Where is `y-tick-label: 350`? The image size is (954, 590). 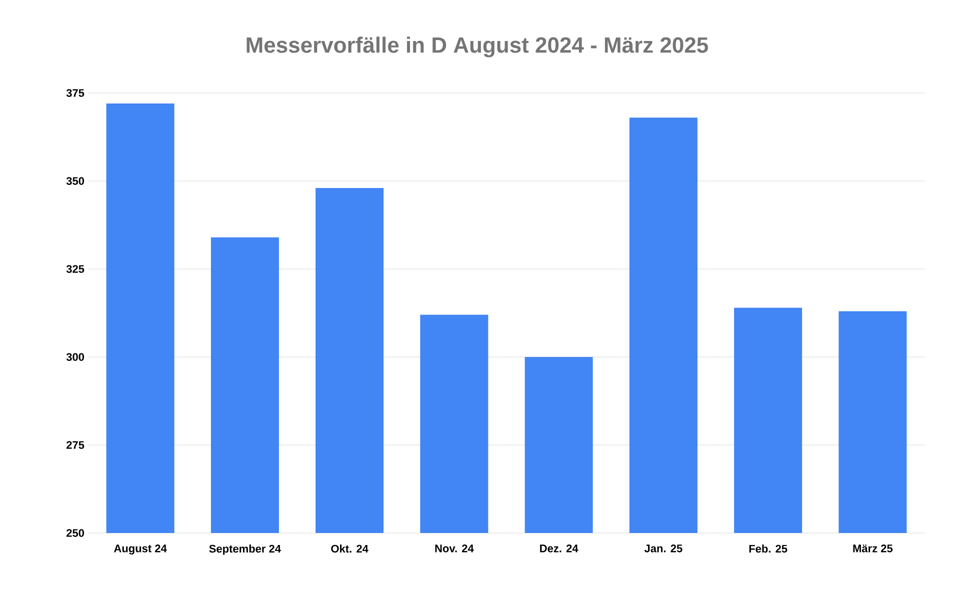 y-tick-label: 350 is located at coordinates (75, 181).